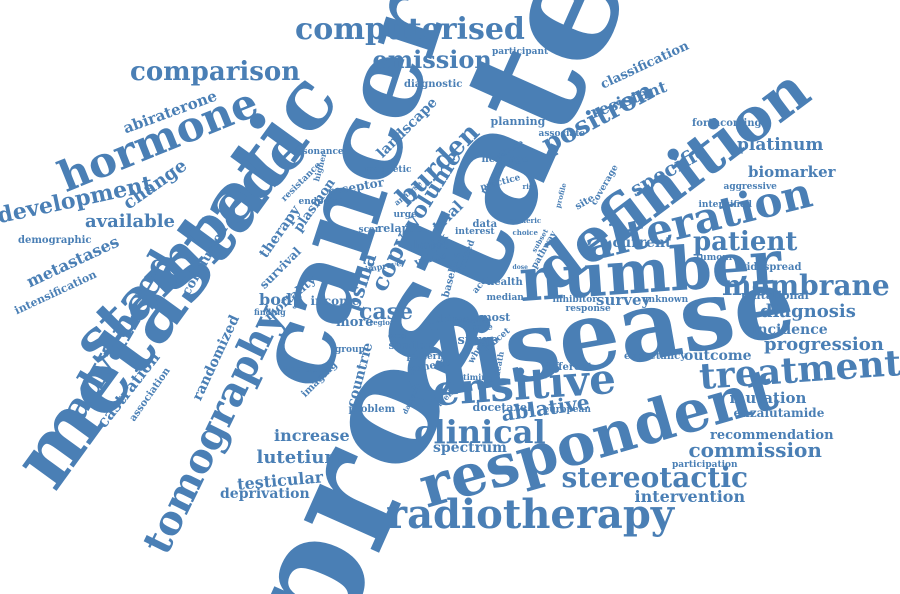  What do you see at coordinates (575, 299) in the screenshot?
I see `word-cloud-term: inhibitor` at bounding box center [575, 299].